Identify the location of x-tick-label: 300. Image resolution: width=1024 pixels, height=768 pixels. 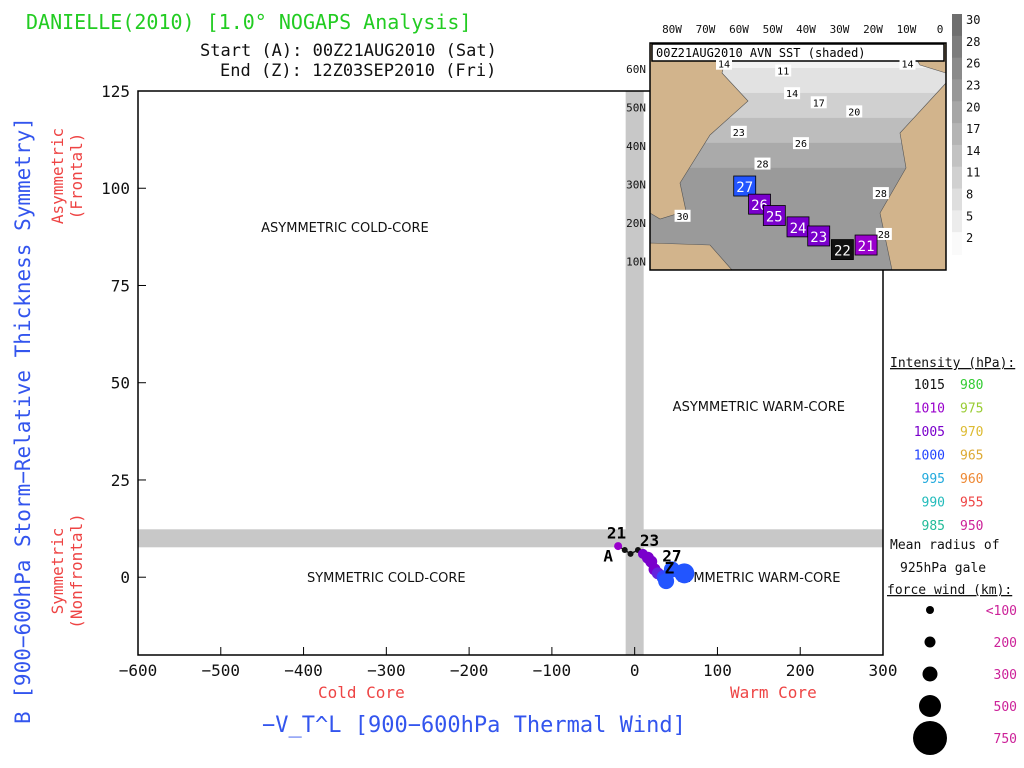
(883, 670).